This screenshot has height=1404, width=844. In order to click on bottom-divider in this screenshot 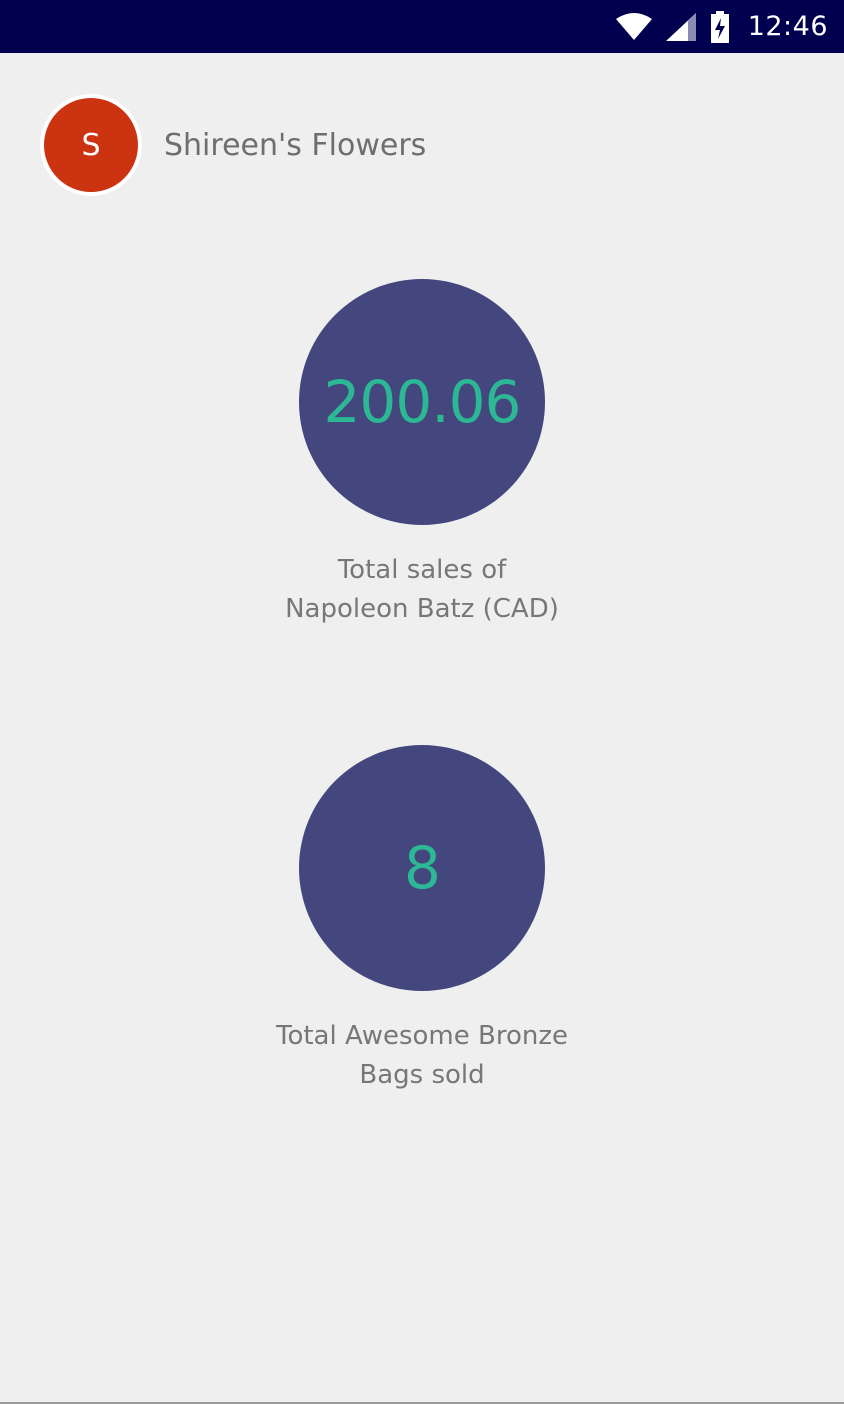, I will do `click(422, 1403)`.